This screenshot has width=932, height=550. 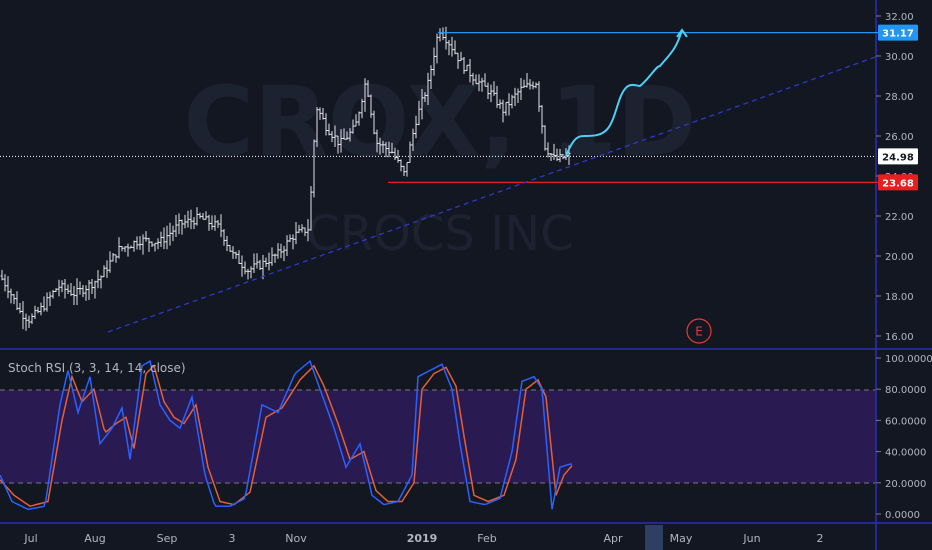 I want to click on projection-curve, so click(x=624, y=93).